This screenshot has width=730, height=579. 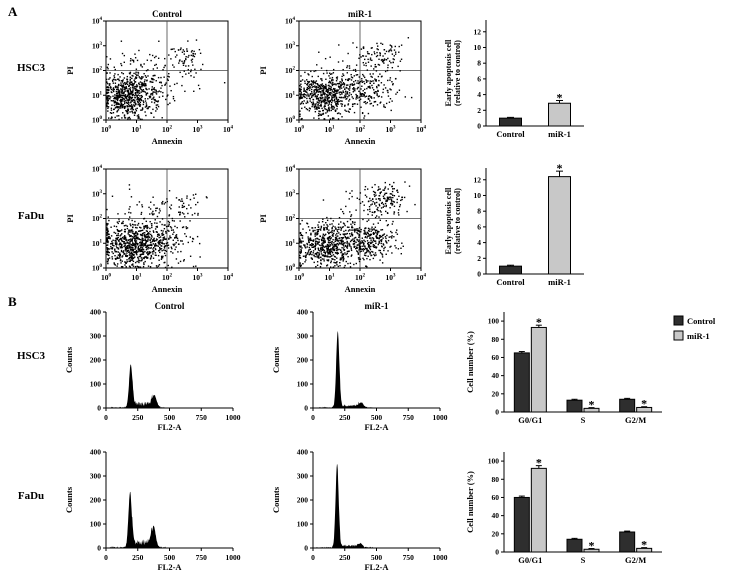 What do you see at coordinates (496, 357) in the screenshot?
I see `svg-text: 60` at bounding box center [496, 357].